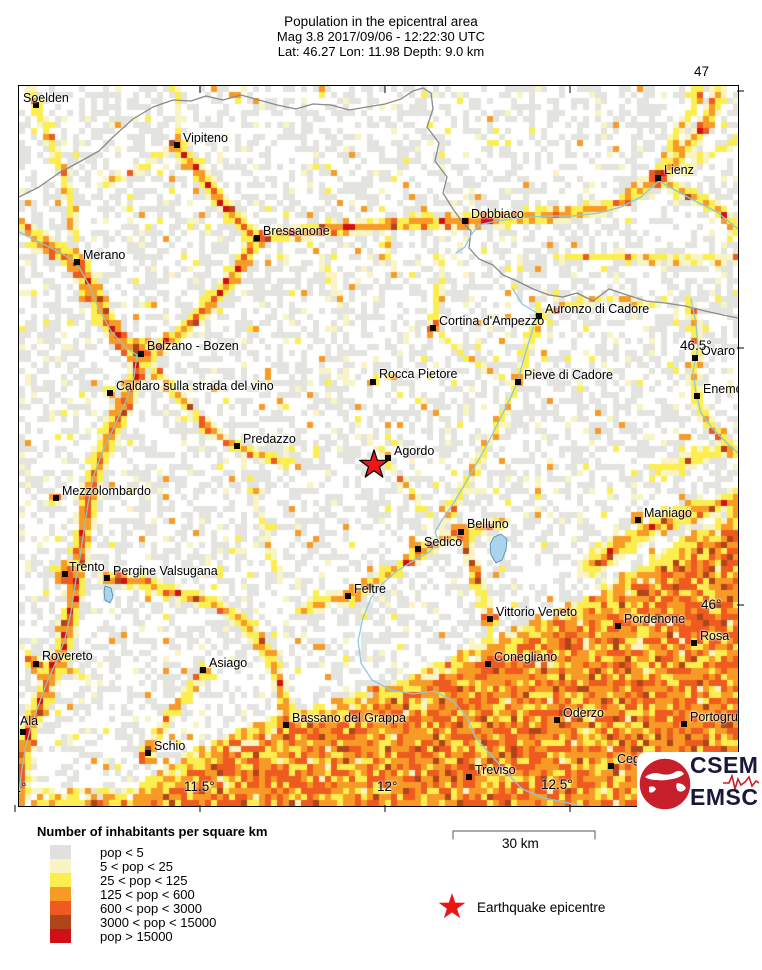  I want to click on city-label: Bolzano - Bozen, so click(193, 346).